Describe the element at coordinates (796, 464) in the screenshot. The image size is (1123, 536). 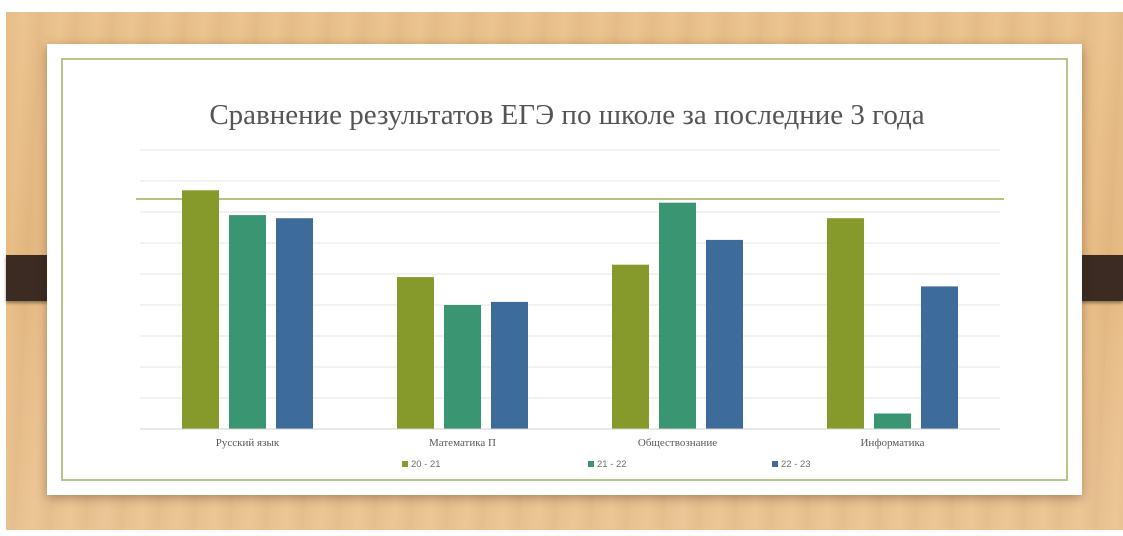
I see `legend-label: 22 - 23` at that location.